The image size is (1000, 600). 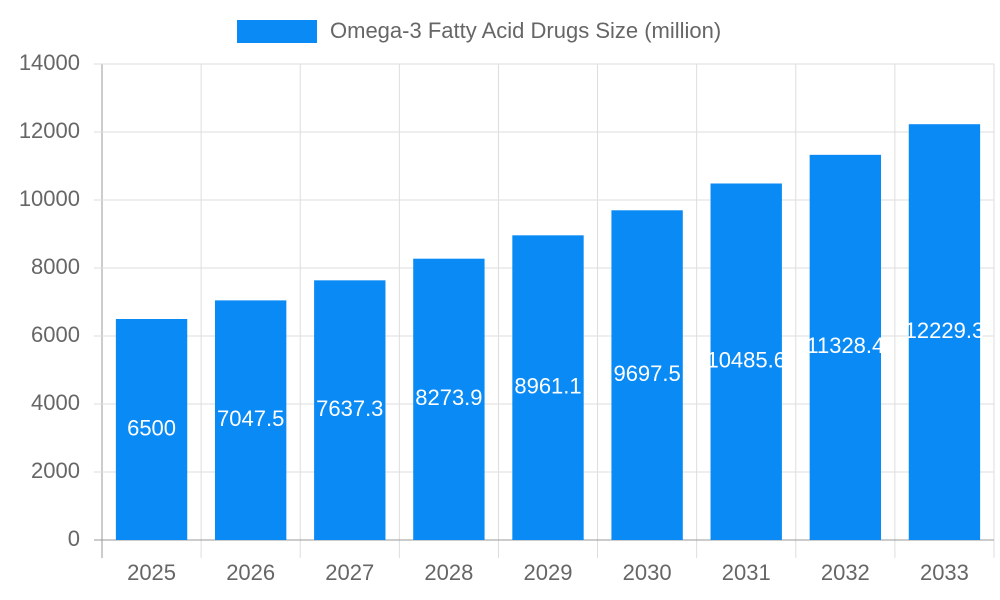 I want to click on y-tick-label: 2000, so click(x=55, y=470).